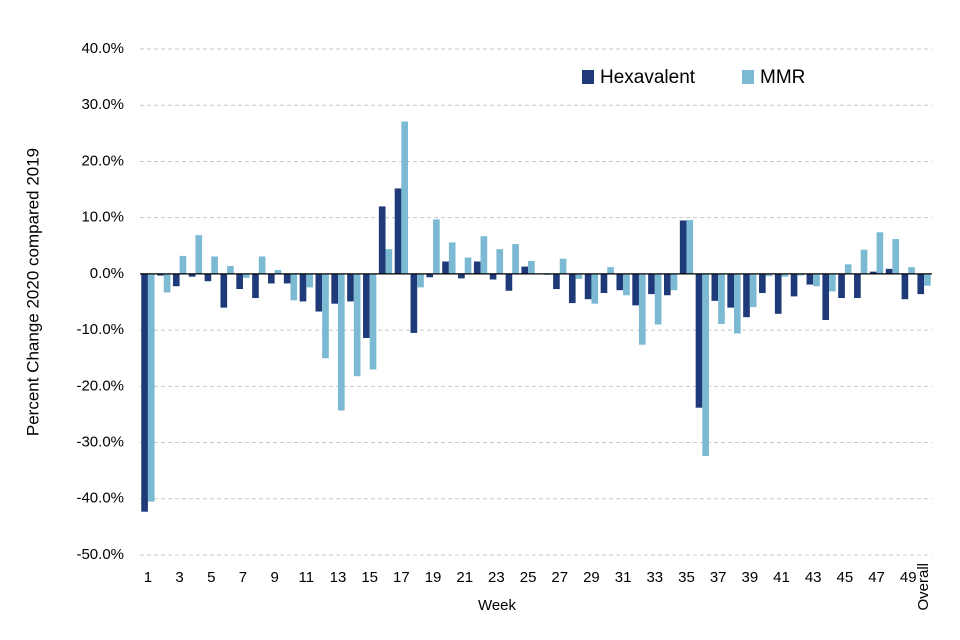 The width and height of the screenshot is (960, 640). I want to click on x-tick-label: 25, so click(528, 577).